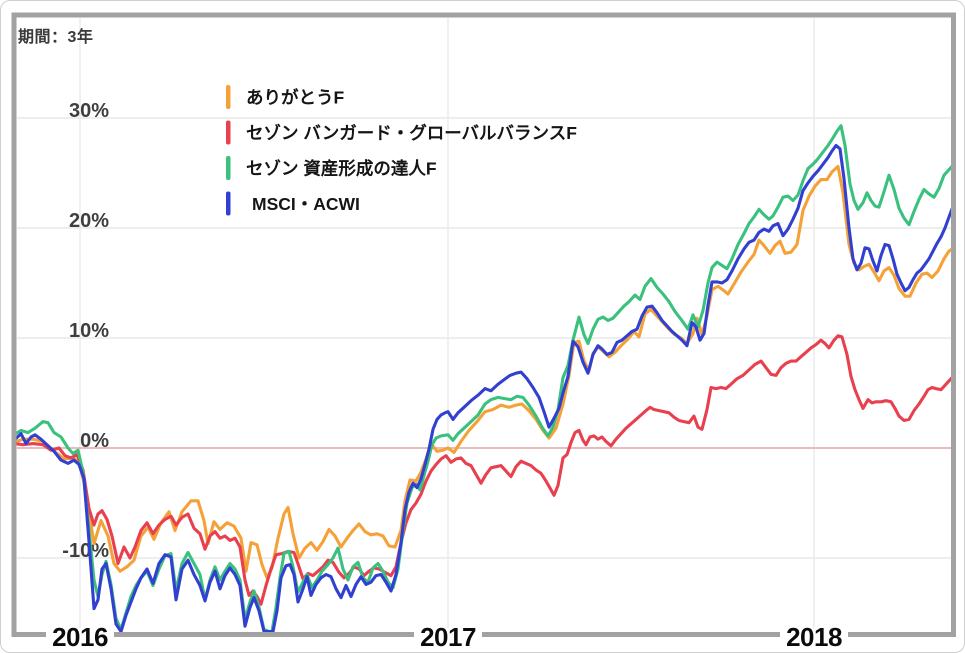  What do you see at coordinates (228, 203) in the screenshot?
I see `legend-marker-msci-acwi` at bounding box center [228, 203].